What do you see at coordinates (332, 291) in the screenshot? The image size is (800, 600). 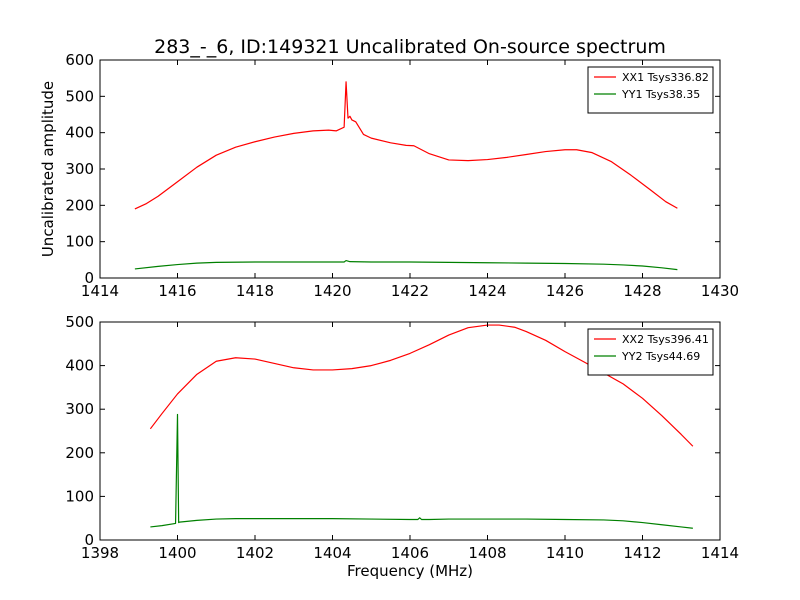 I see `x-tick-label: 1420` at bounding box center [332, 291].